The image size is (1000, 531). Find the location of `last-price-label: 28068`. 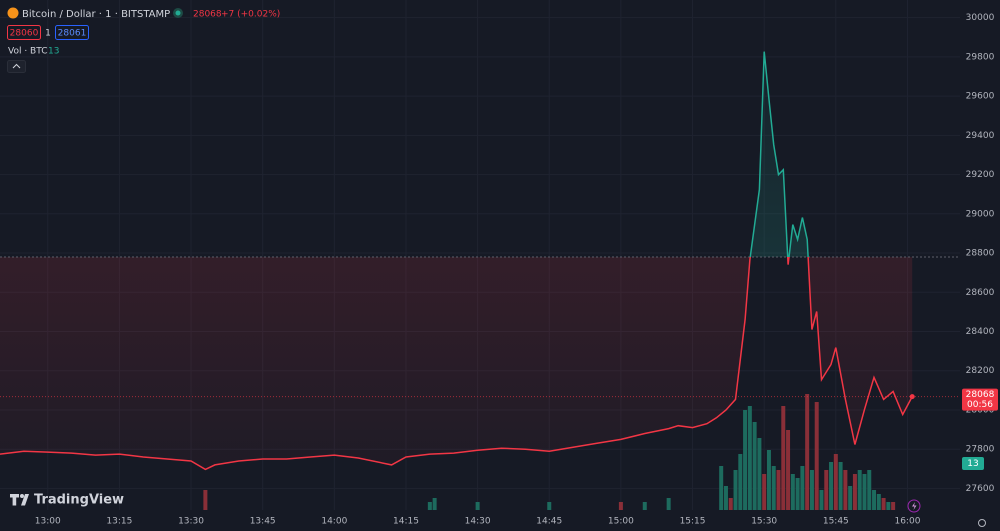

last-price-label: 28068 is located at coordinates (980, 395).